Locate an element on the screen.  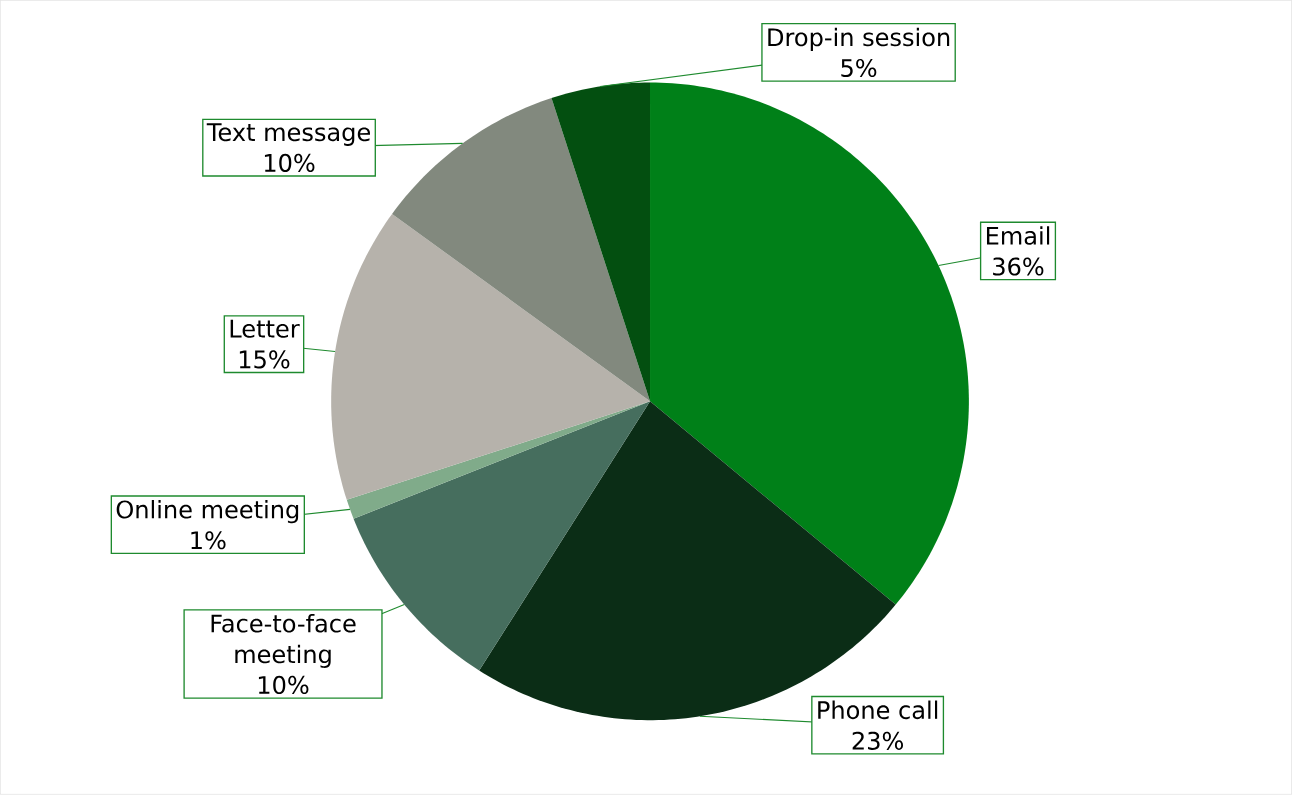
data-label: 15% is located at coordinates (264, 359).